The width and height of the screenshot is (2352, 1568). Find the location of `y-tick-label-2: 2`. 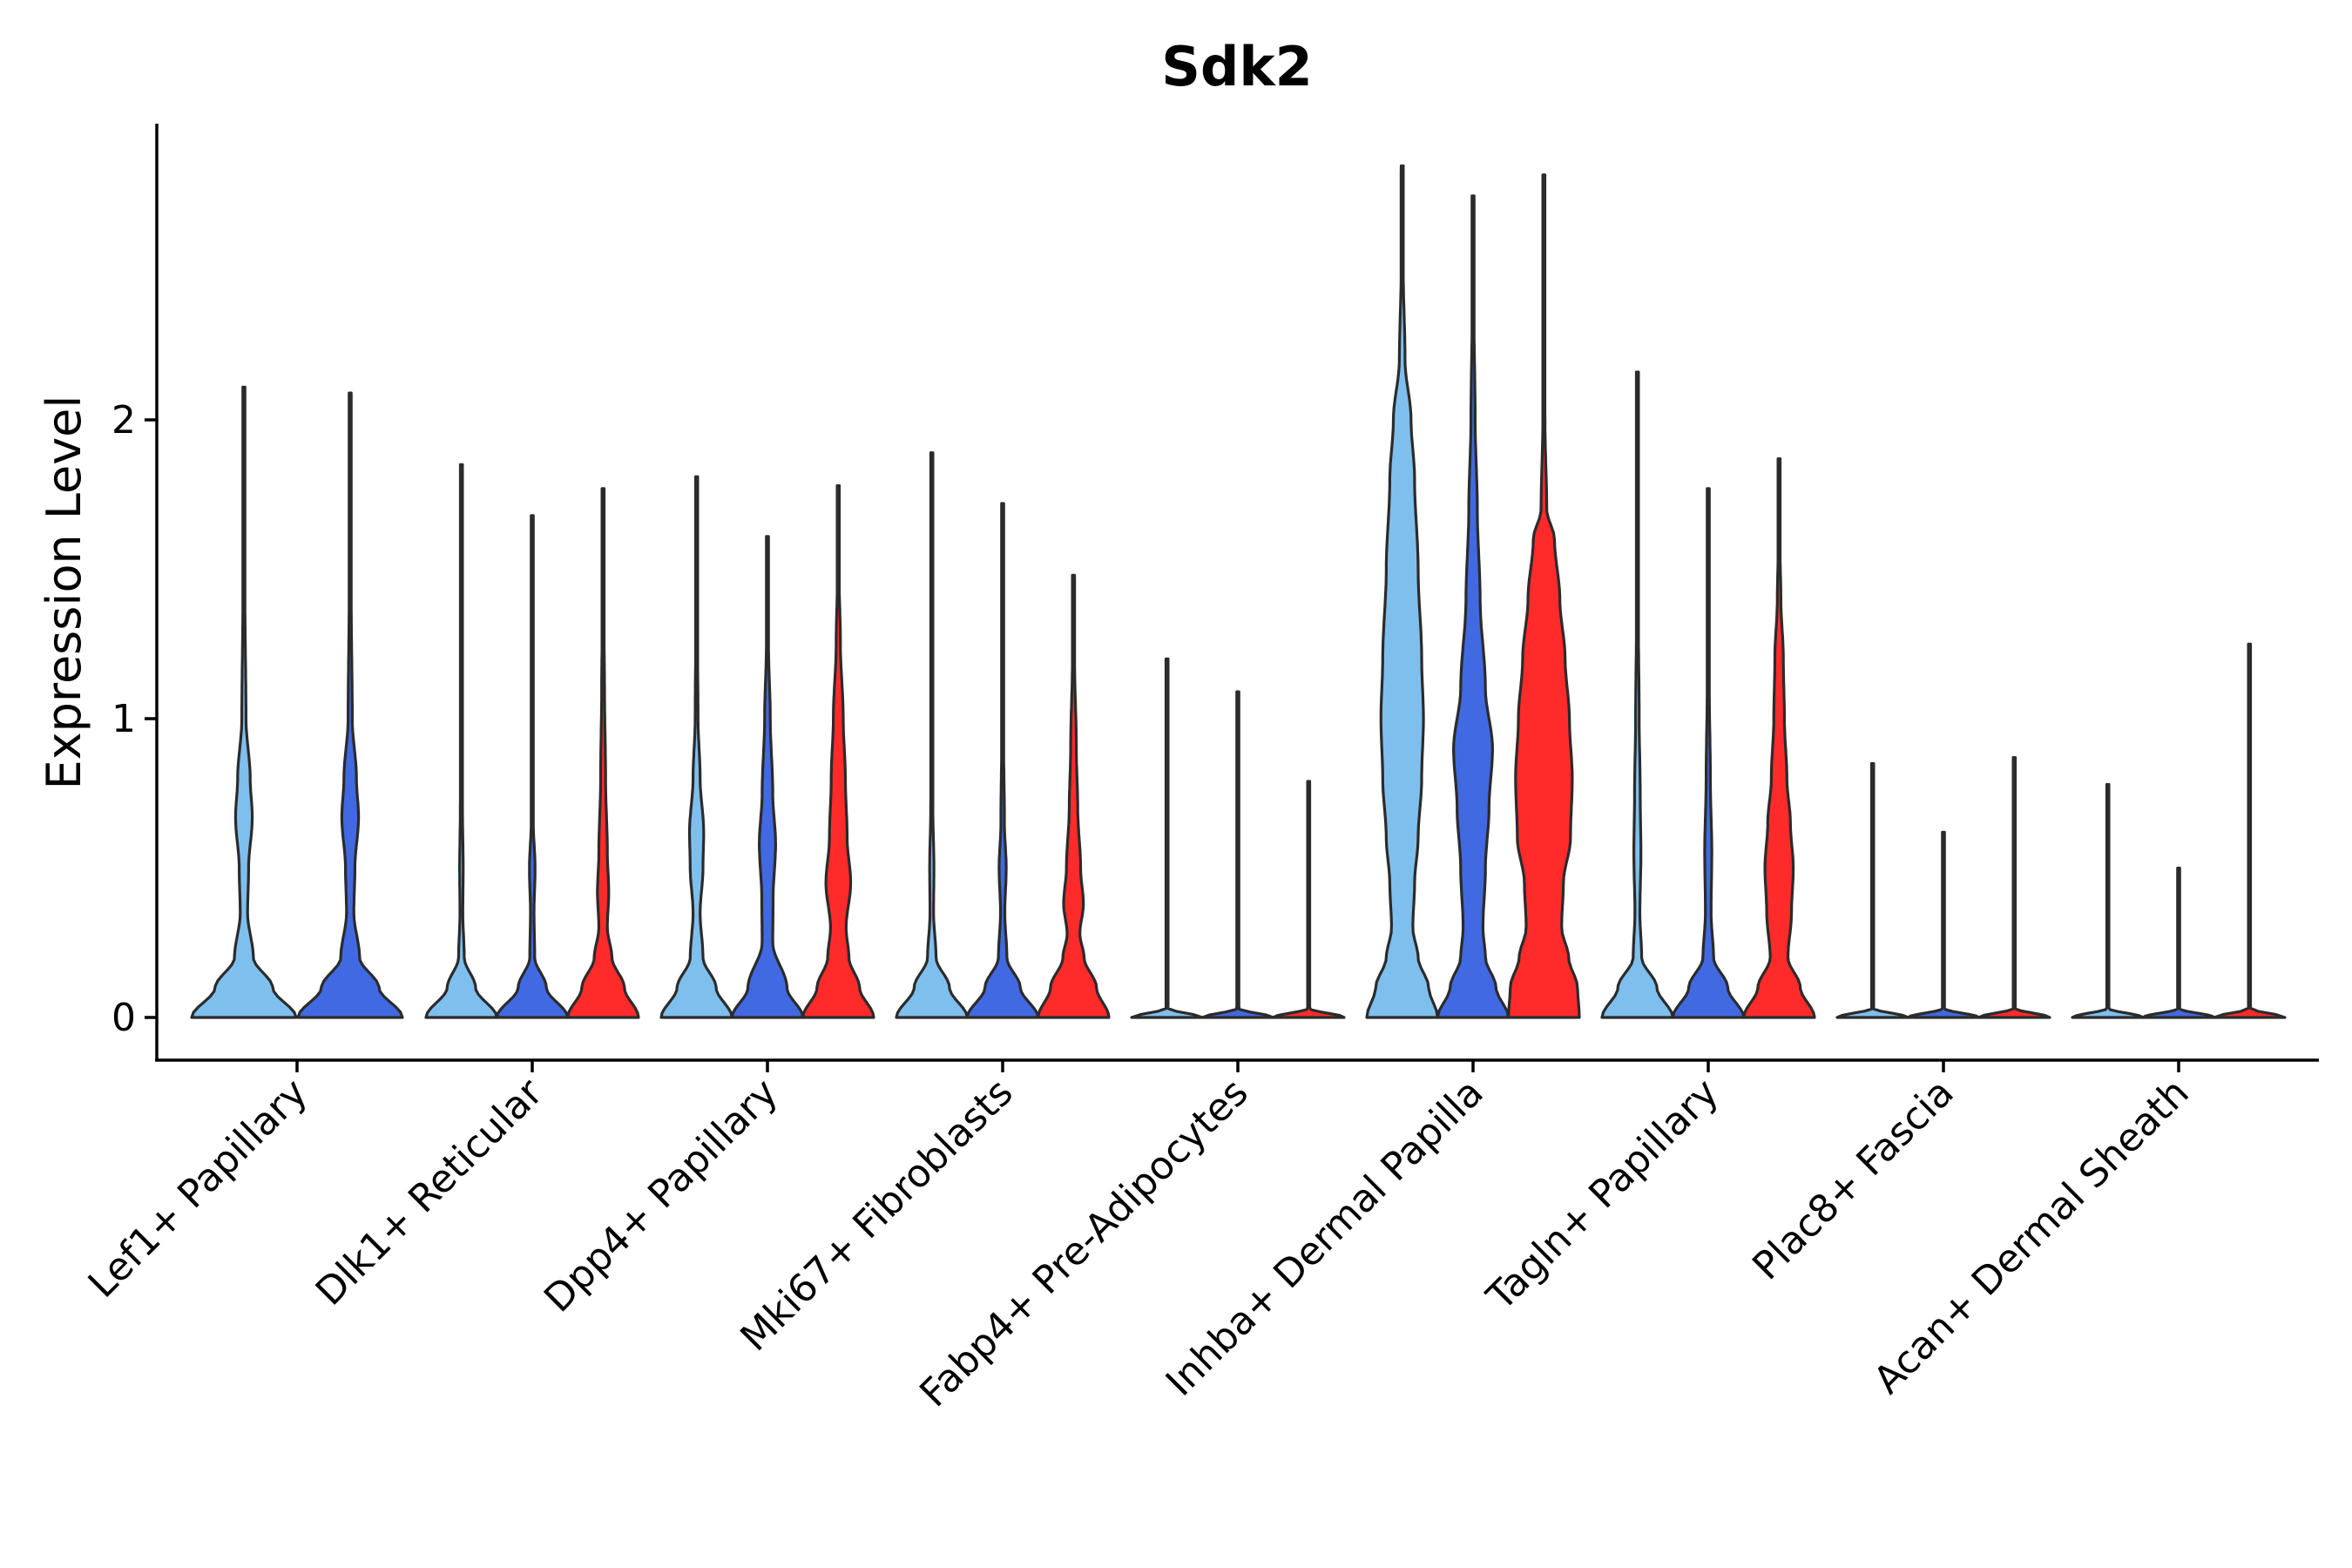

y-tick-label-2: 2 is located at coordinates (124, 420).